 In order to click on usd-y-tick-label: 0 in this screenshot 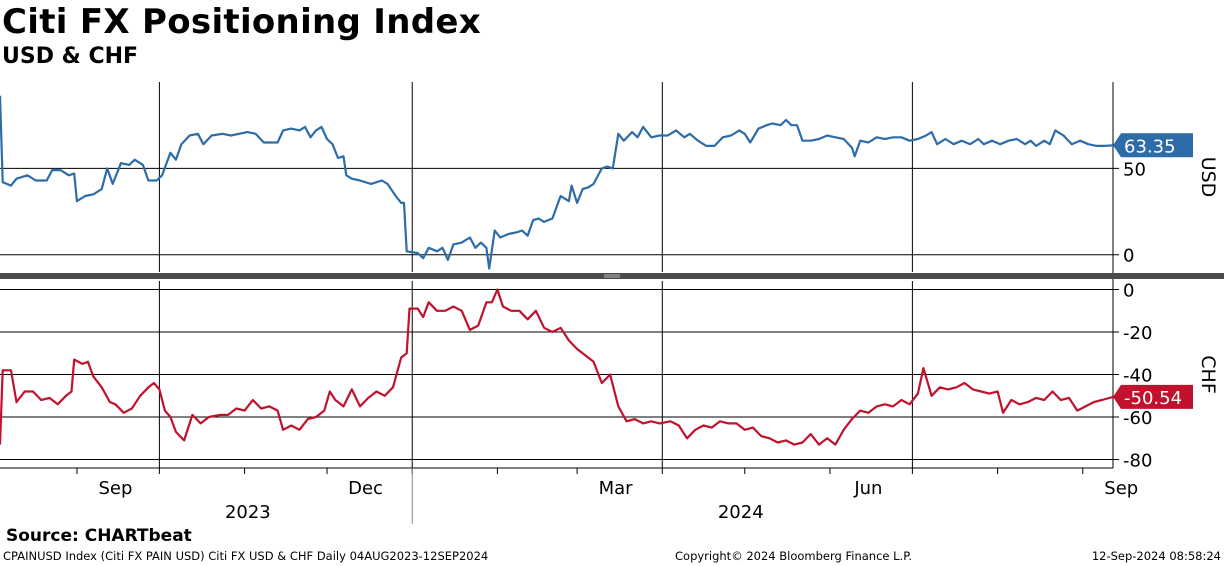, I will do `click(1128, 256)`.